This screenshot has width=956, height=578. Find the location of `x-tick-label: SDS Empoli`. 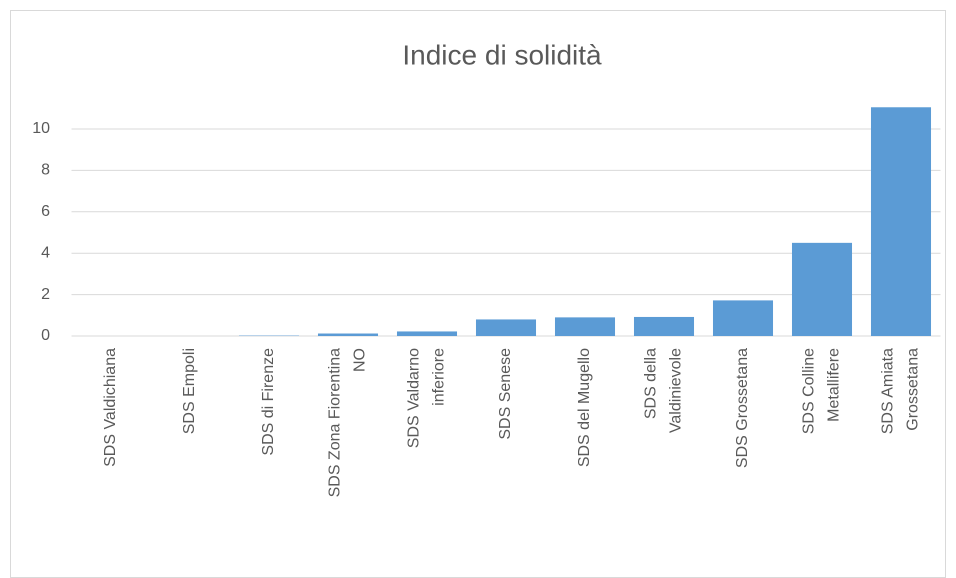

x-tick-label: SDS Empoli is located at coordinates (189, 391).